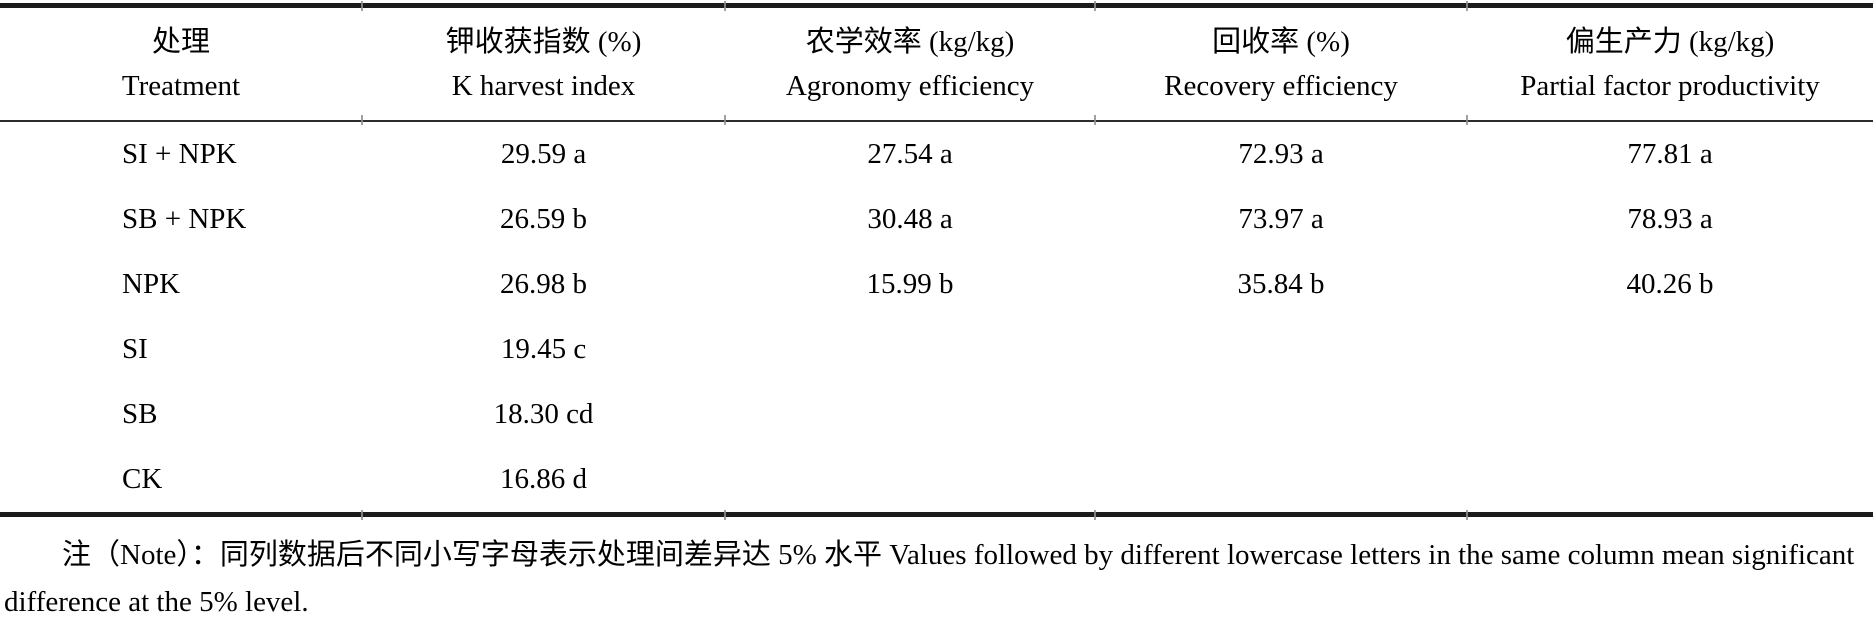 Image resolution: width=1873 pixels, height=618 pixels. Describe the element at coordinates (1281, 42) in the screenshot. I see `column-header-recovery-efficiency-zh: 回收率 (%)` at that location.